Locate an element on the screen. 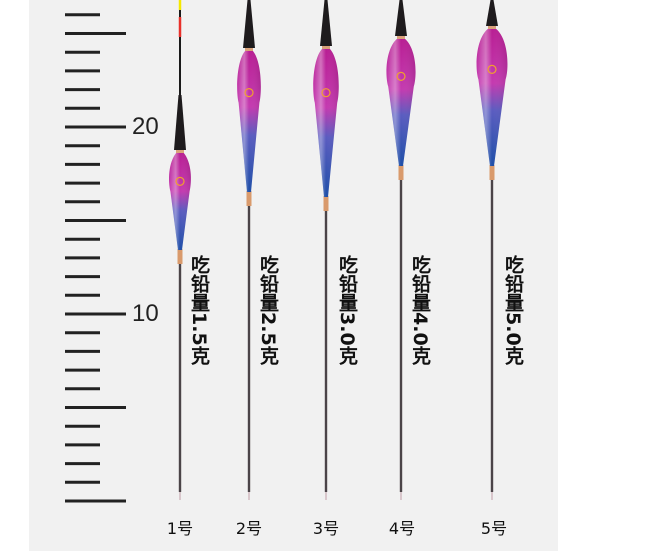 This screenshot has height=551, width=649. float-5-number: 5号 is located at coordinates (494, 528).